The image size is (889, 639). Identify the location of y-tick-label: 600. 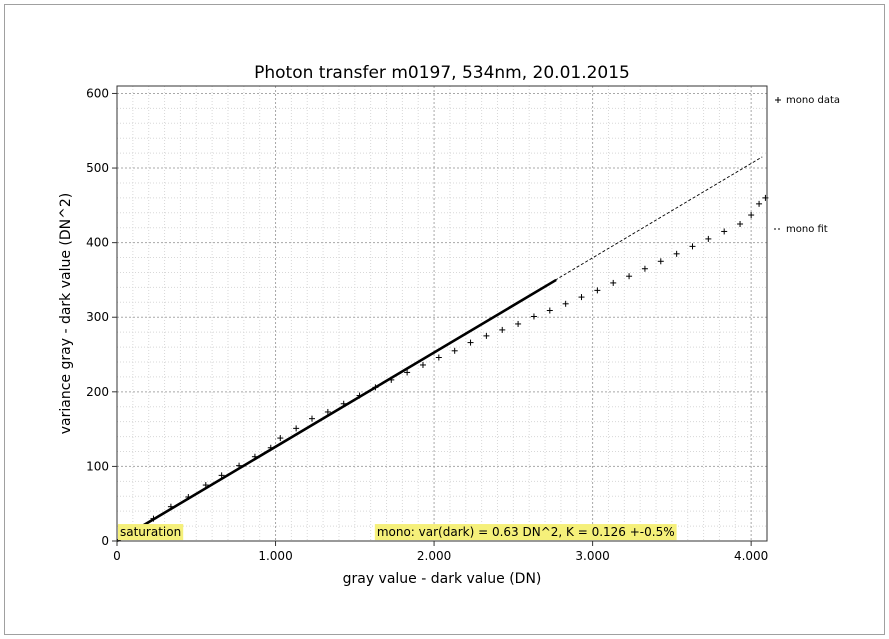
(97, 93).